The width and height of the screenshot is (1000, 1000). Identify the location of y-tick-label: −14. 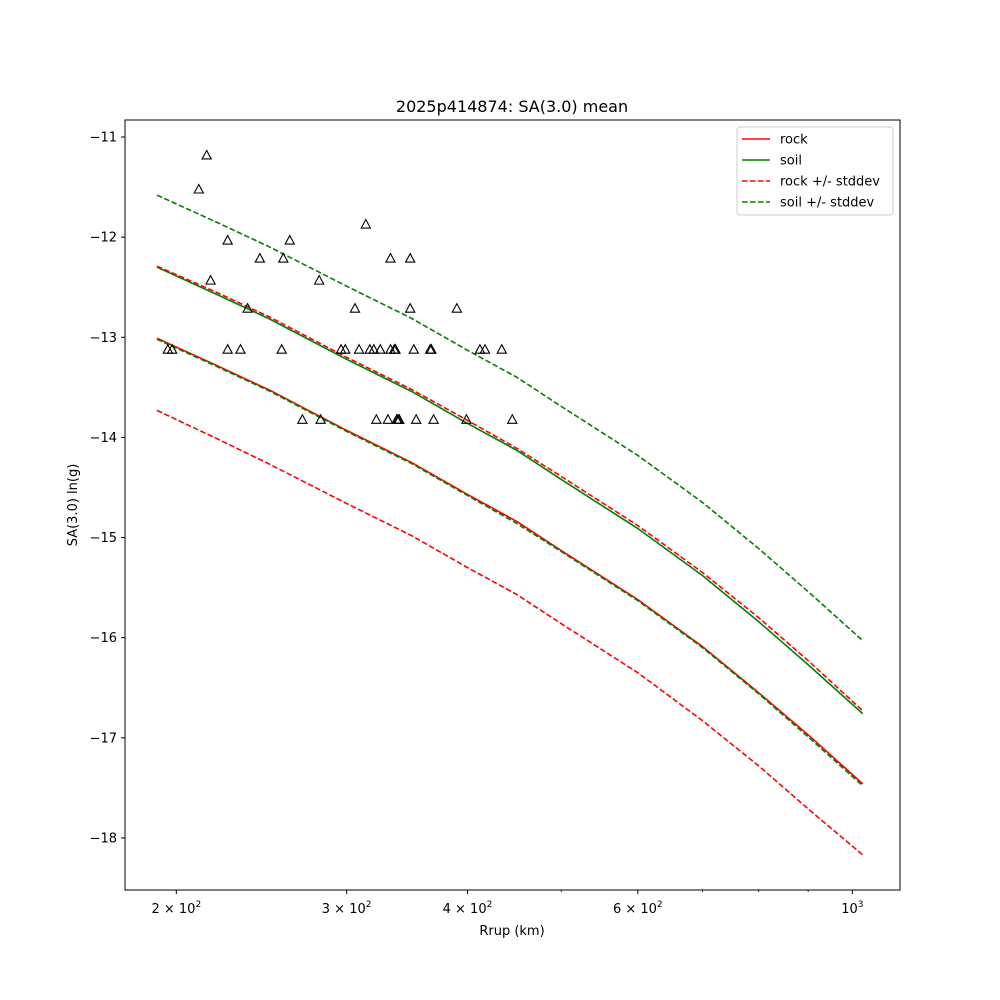
(103, 438).